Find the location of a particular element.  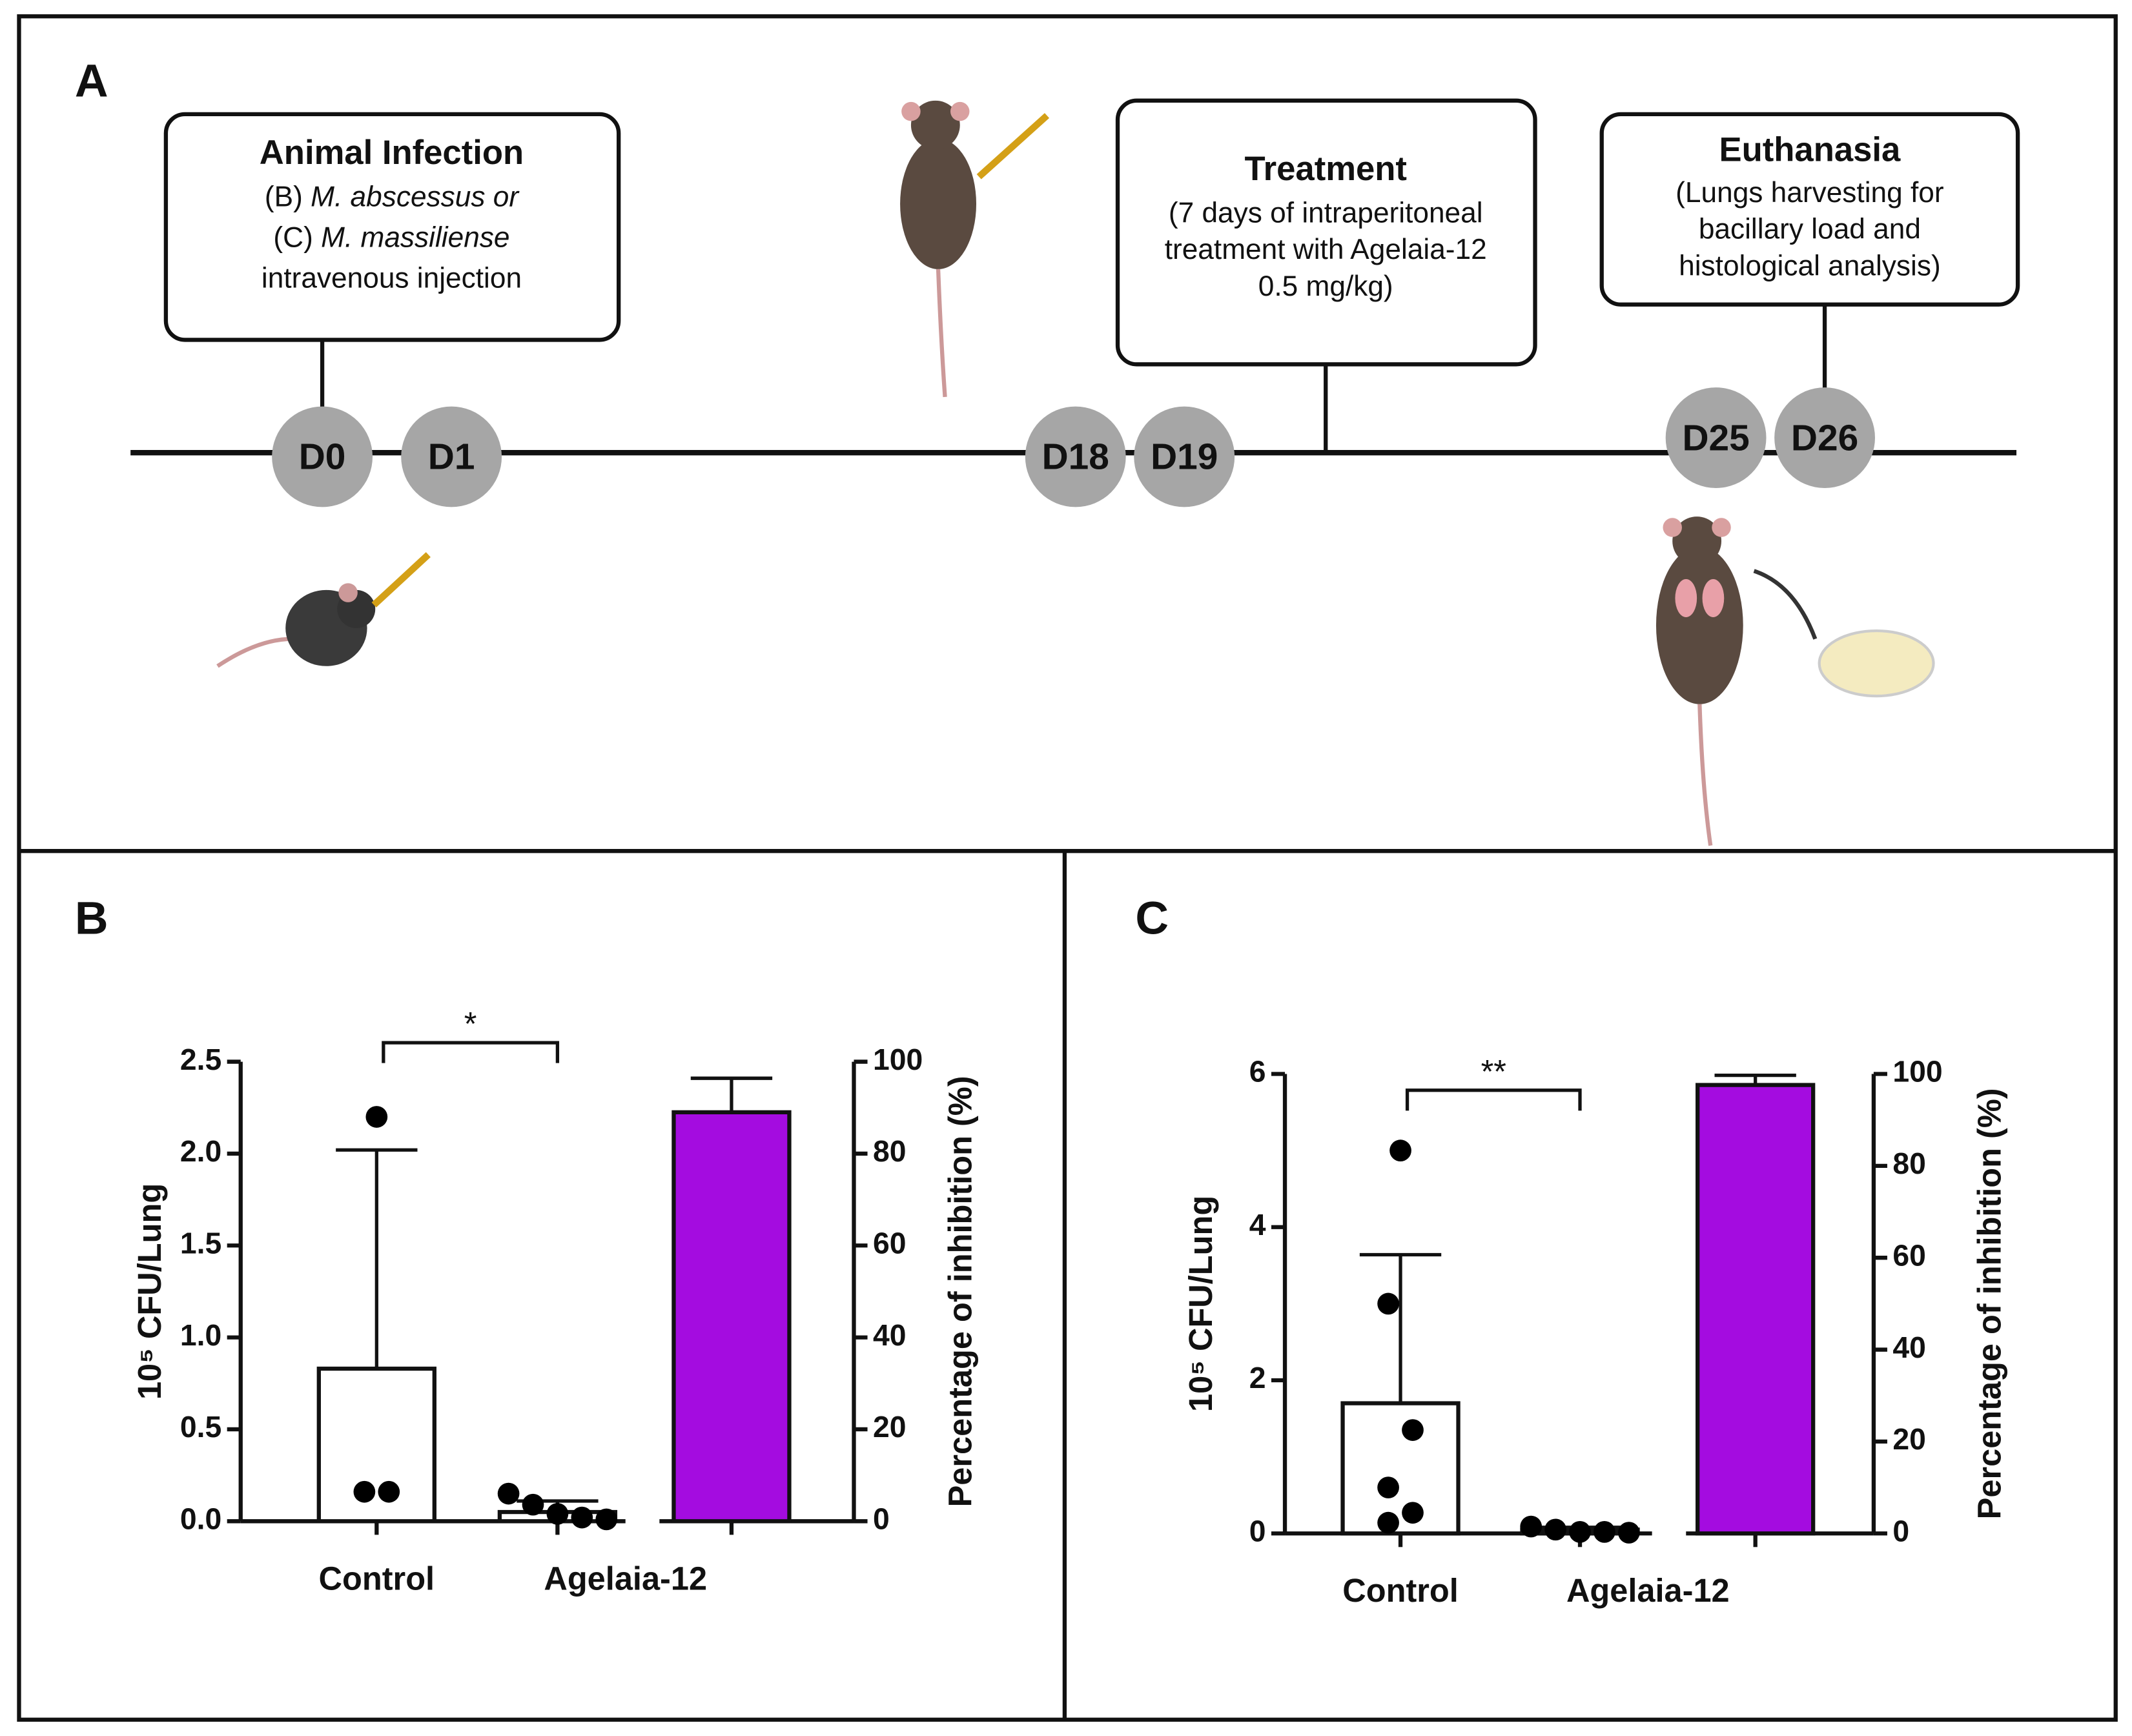

significance-label: ** is located at coordinates (1493, 1071).